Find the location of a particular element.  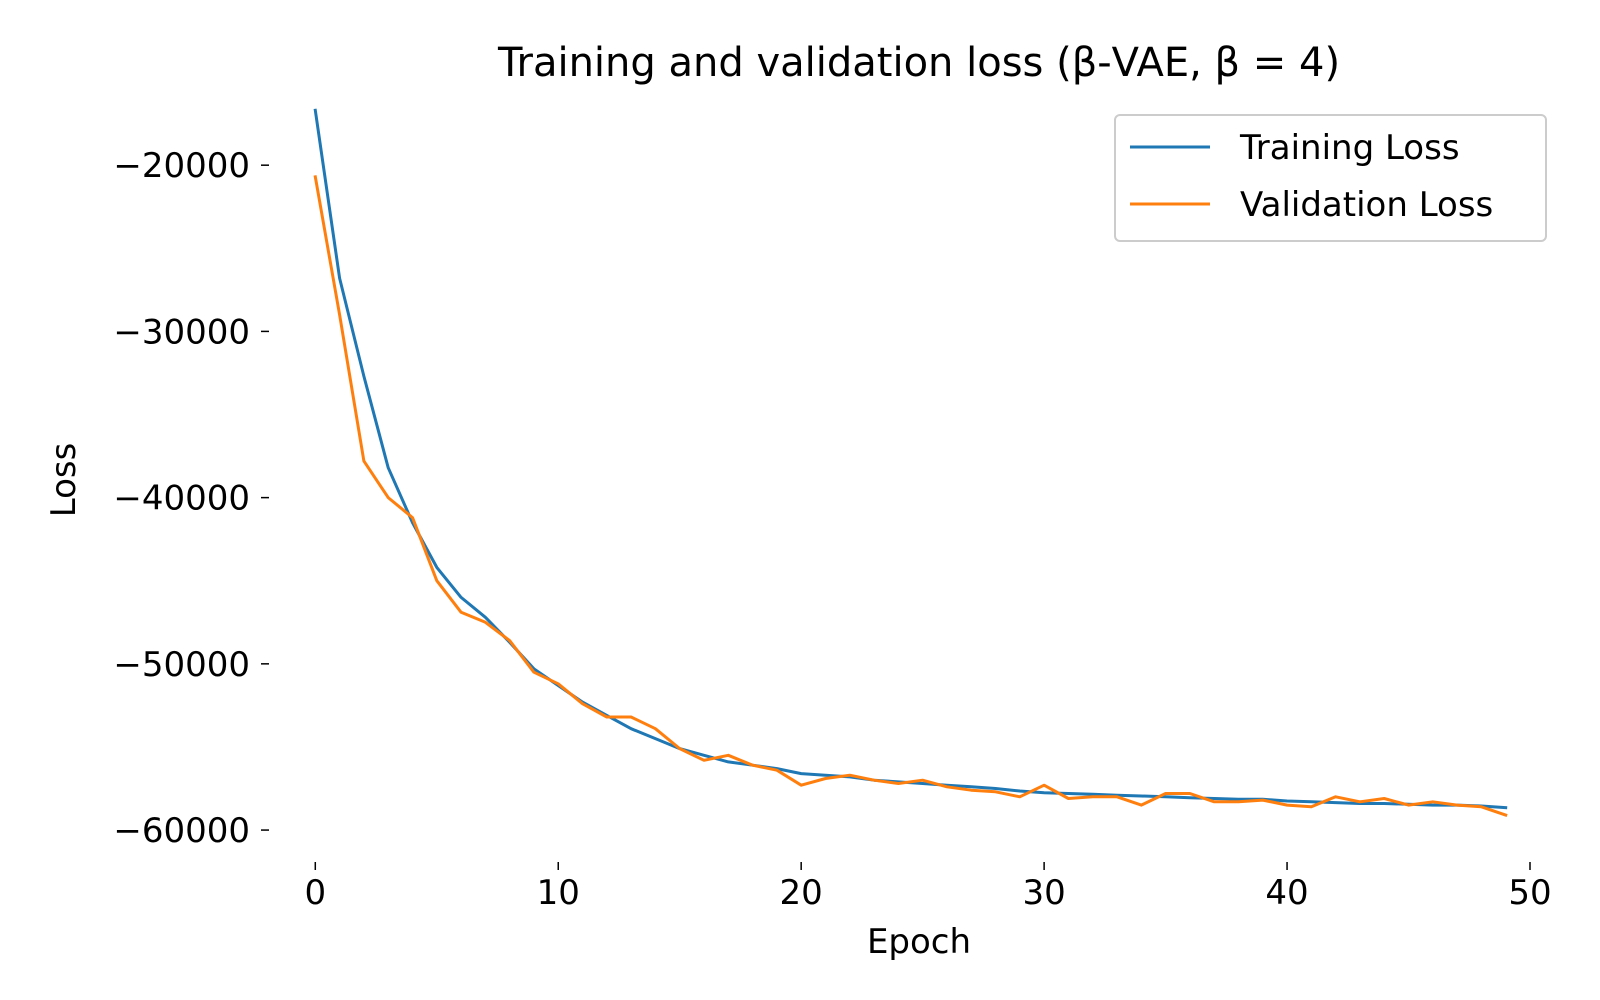

x-axis-ticks: 0 10 20 30 40 50 is located at coordinates (928, 887).